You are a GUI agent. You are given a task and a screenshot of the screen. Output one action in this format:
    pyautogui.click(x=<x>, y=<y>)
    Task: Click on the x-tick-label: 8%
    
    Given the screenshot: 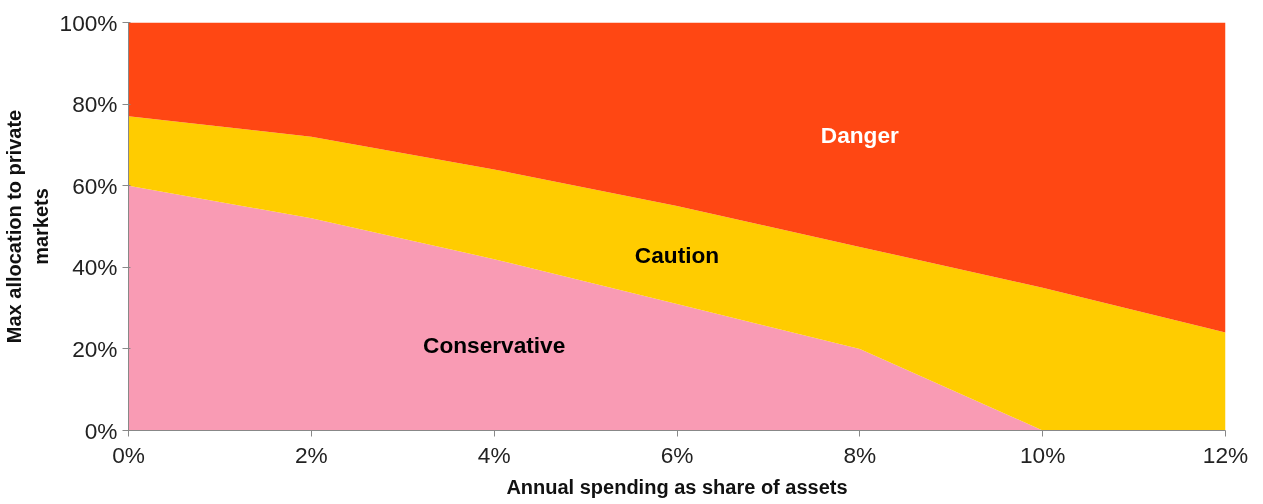 What is the action you would take?
    pyautogui.click(x=860, y=454)
    